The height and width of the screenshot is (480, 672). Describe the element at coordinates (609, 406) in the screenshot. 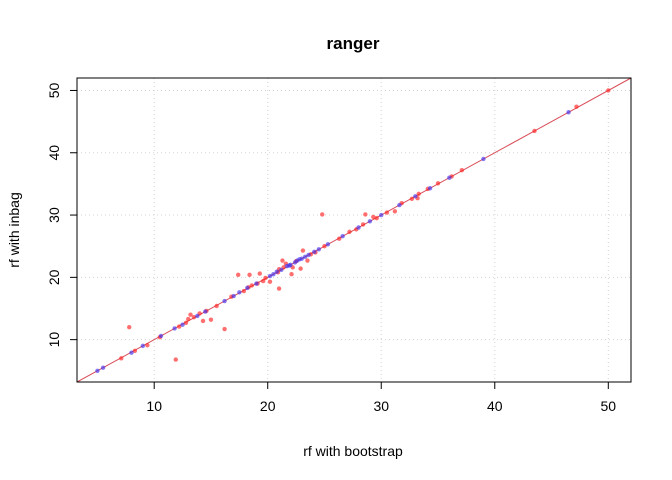

I see `x-tick-label: 50` at that location.